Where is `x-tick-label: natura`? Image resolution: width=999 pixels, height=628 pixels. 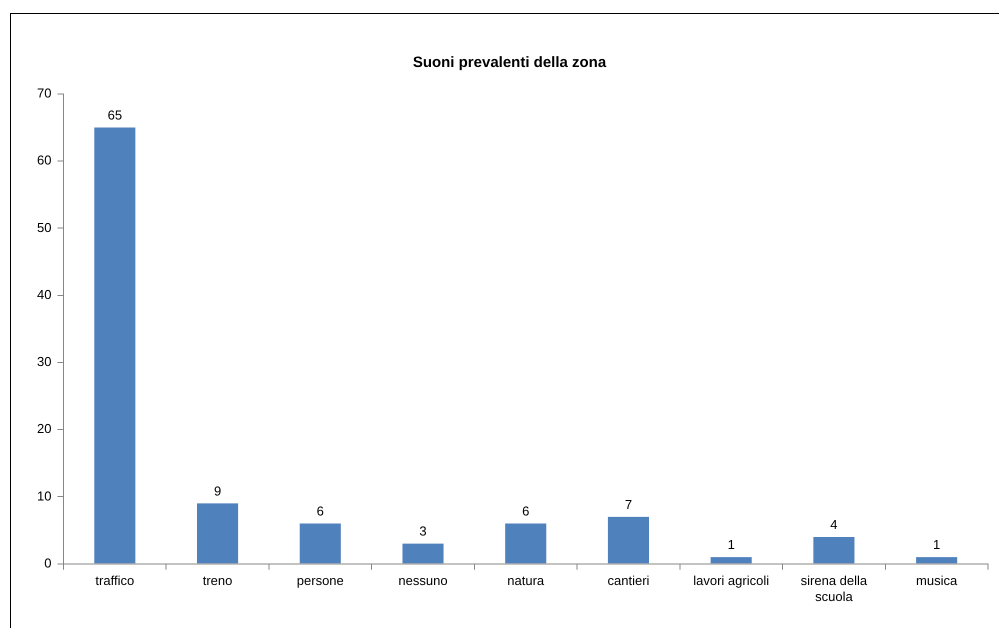
x-tick-label: natura is located at coordinates (526, 580).